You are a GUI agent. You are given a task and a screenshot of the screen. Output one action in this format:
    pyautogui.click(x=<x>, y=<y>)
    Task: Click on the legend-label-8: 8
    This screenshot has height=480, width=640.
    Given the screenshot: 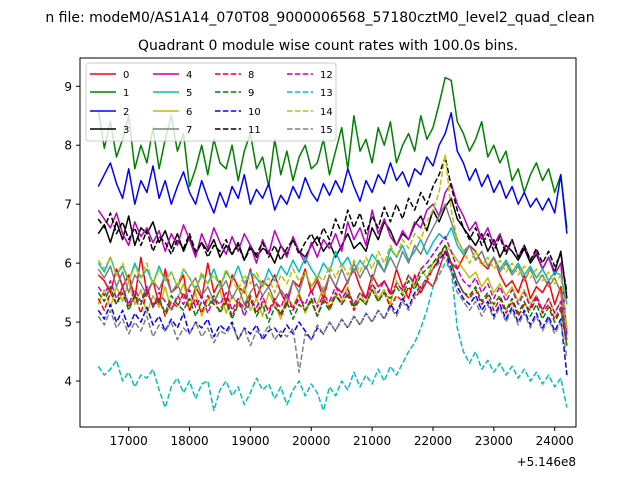 What is the action you would take?
    pyautogui.click(x=251, y=75)
    